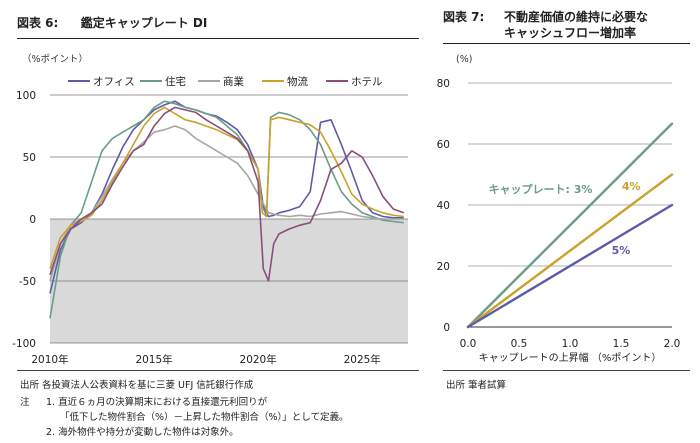 The width and height of the screenshot is (700, 443). Describe the element at coordinates (24, 220) in the screenshot. I see `left-y-ticks: -100 -50 0 50 100` at that location.